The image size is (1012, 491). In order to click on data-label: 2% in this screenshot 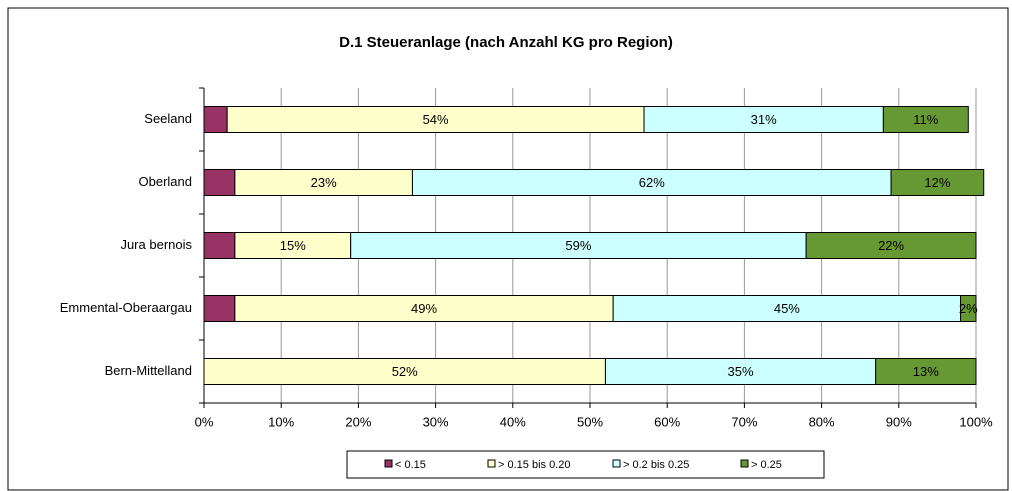, I will do `click(968, 308)`.